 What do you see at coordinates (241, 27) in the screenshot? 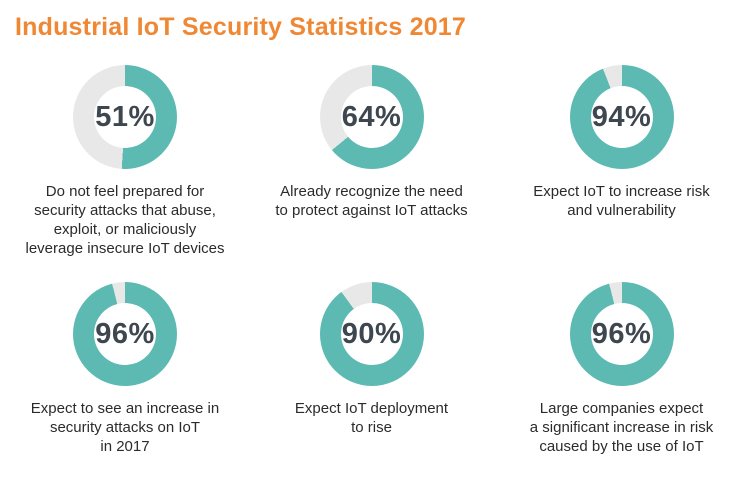
I see `page-title: Industrial IoT Security Statistics 2017` at bounding box center [241, 27].